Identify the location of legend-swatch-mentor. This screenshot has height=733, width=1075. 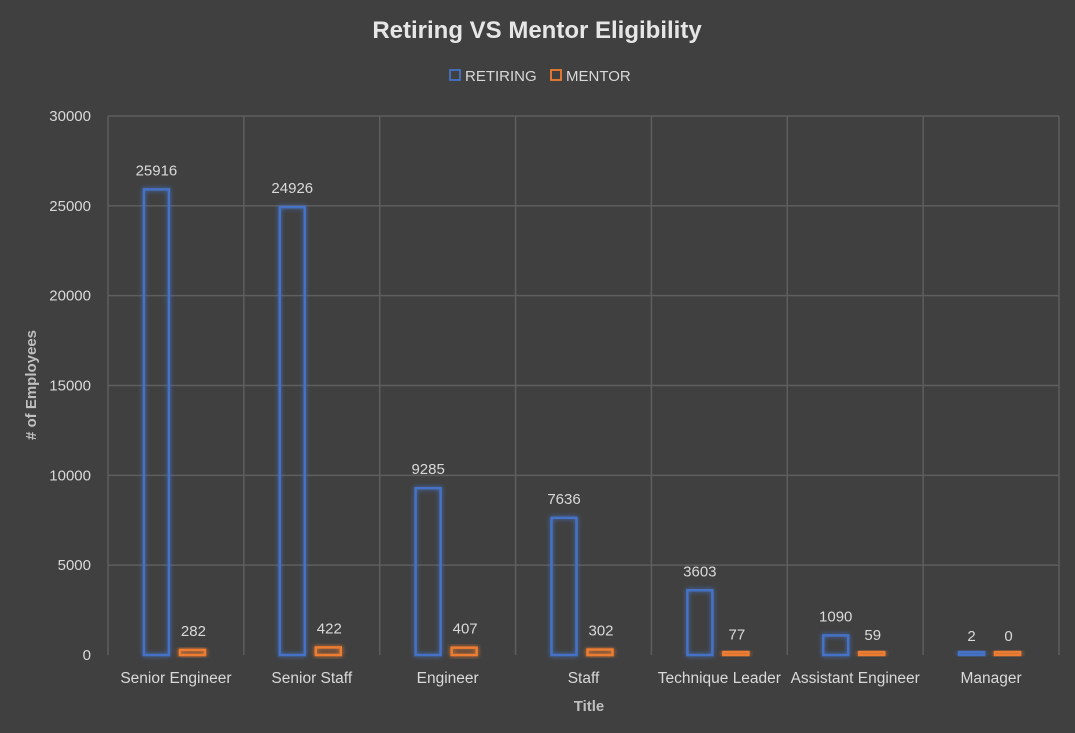
(556, 75).